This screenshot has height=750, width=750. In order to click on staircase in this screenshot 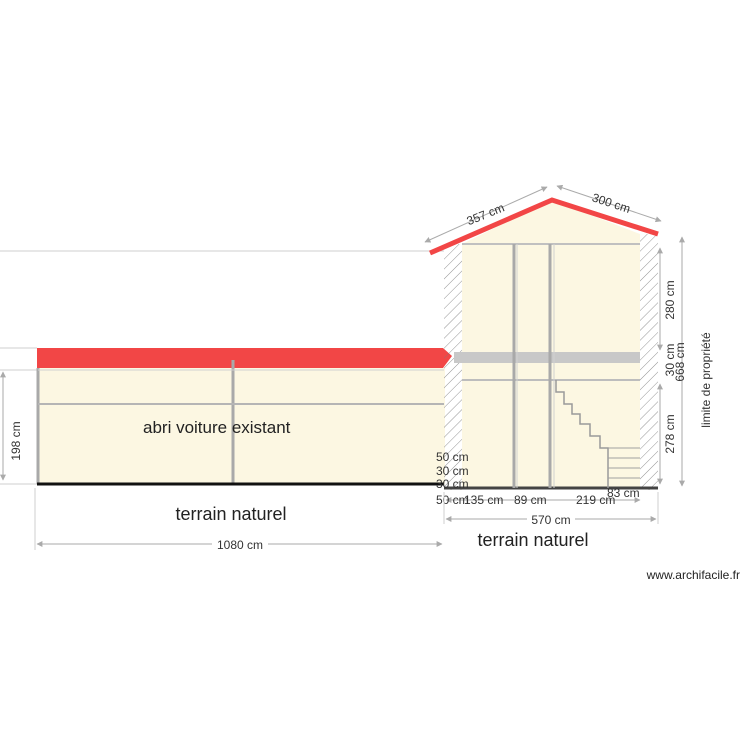, I will do `click(582, 434)`.